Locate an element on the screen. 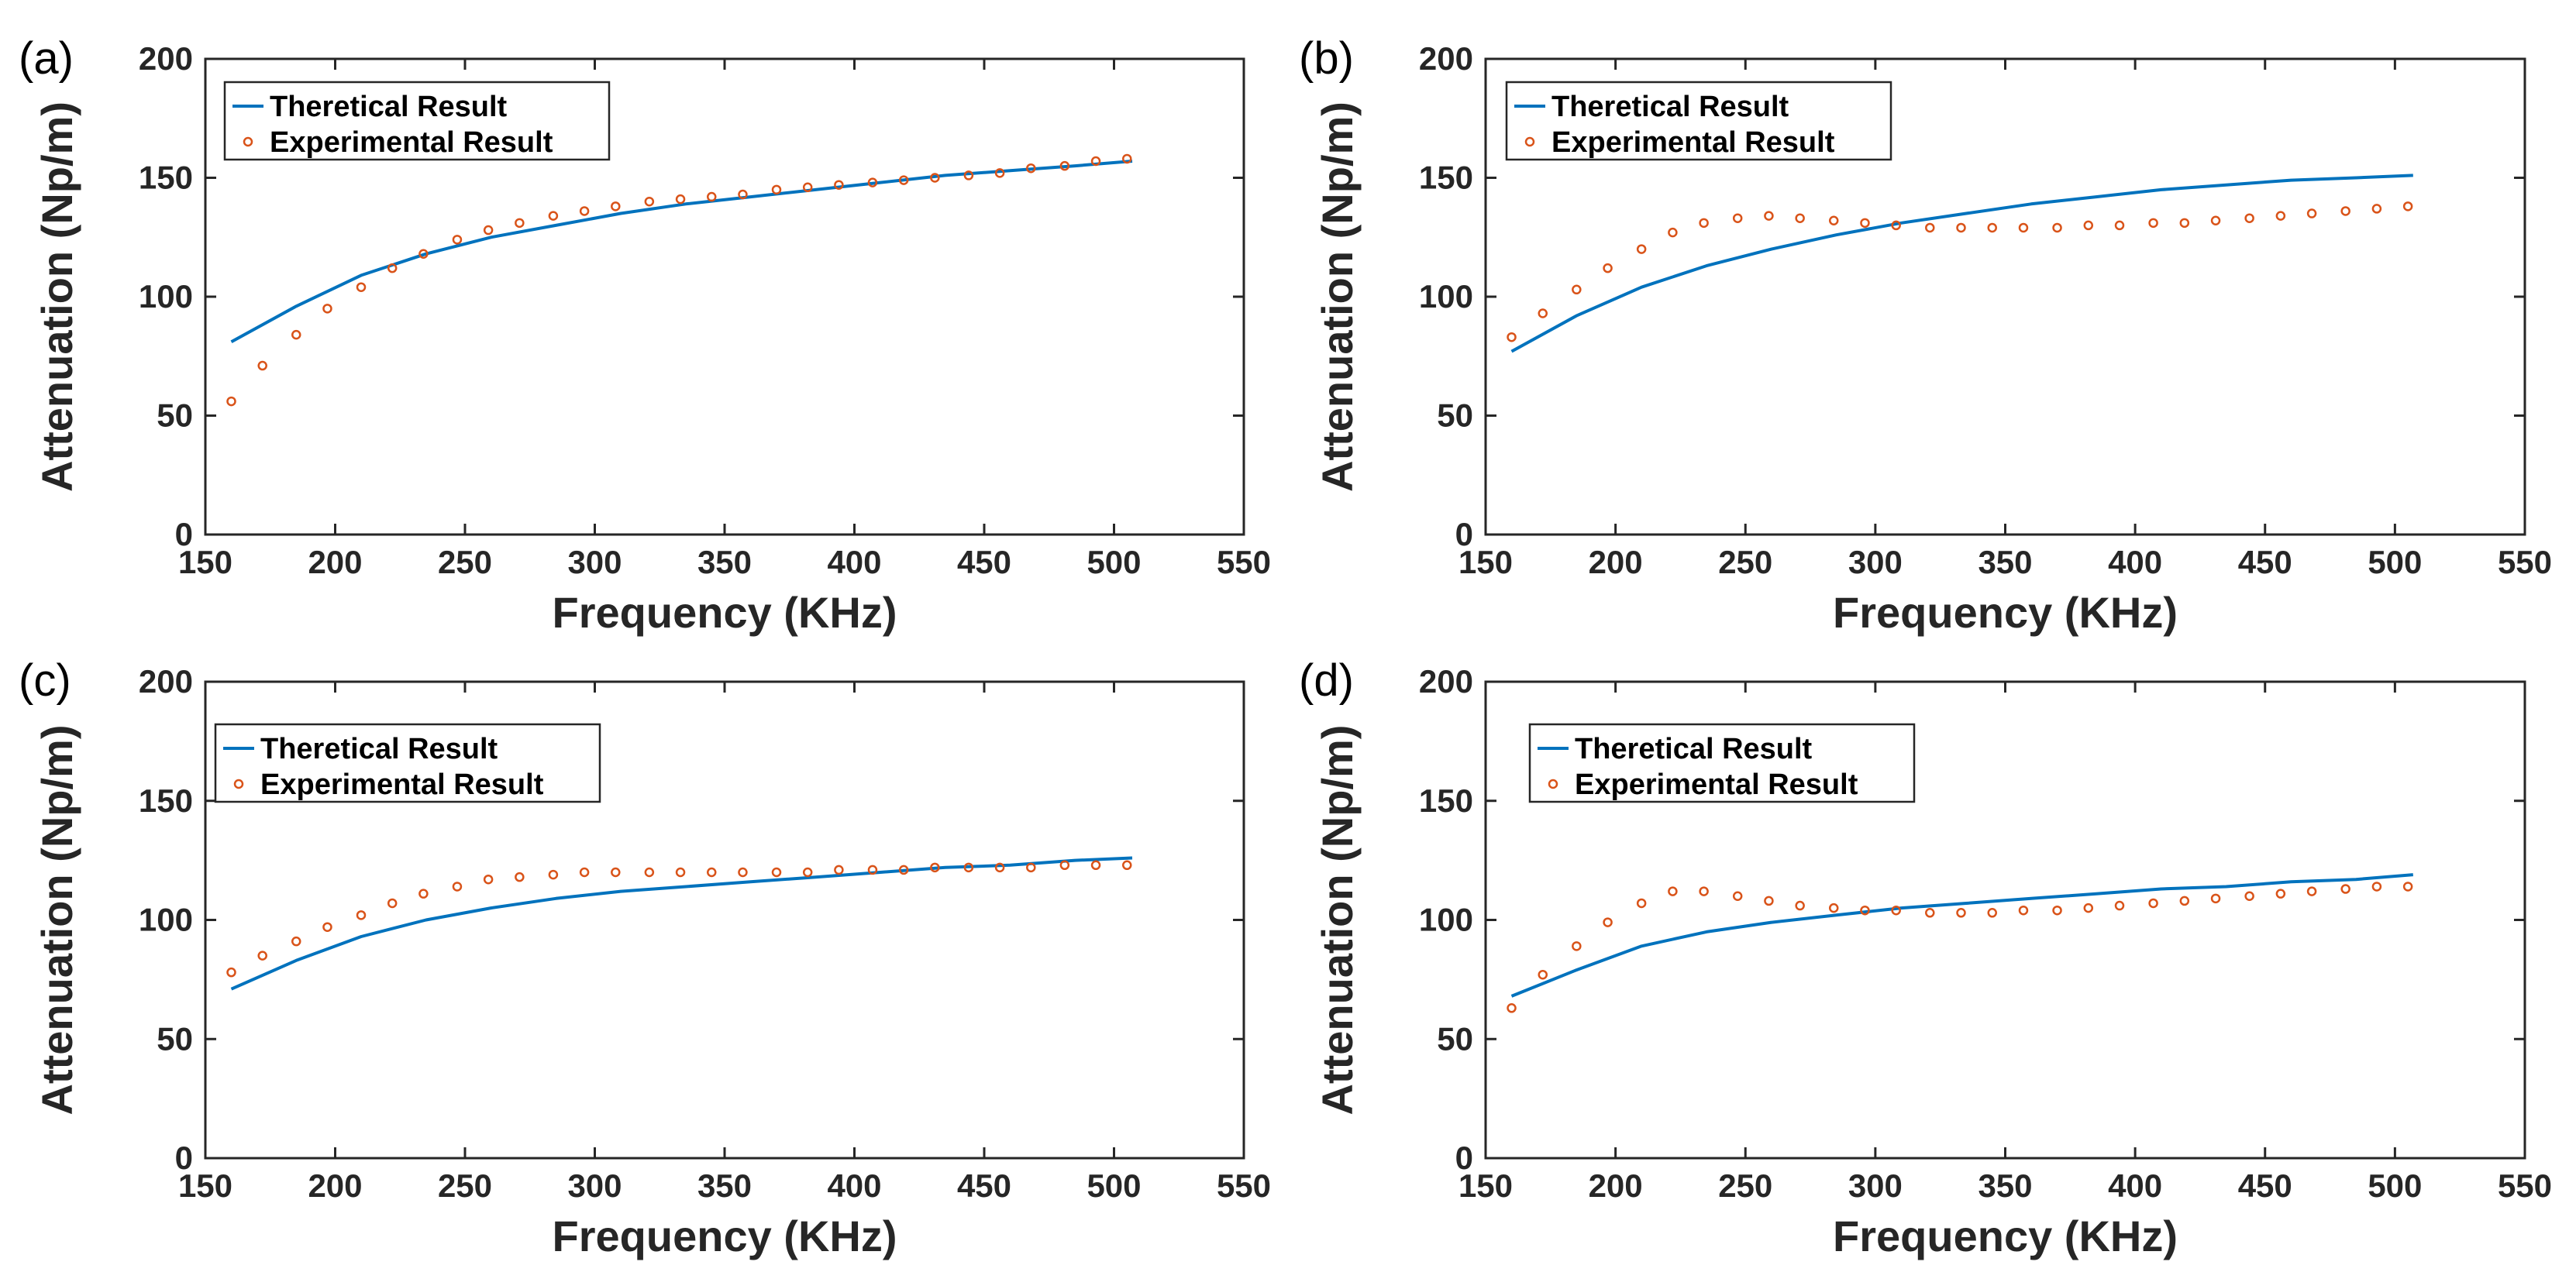 The image size is (2576, 1279). x-tick-label: 350 is located at coordinates (724, 1186).